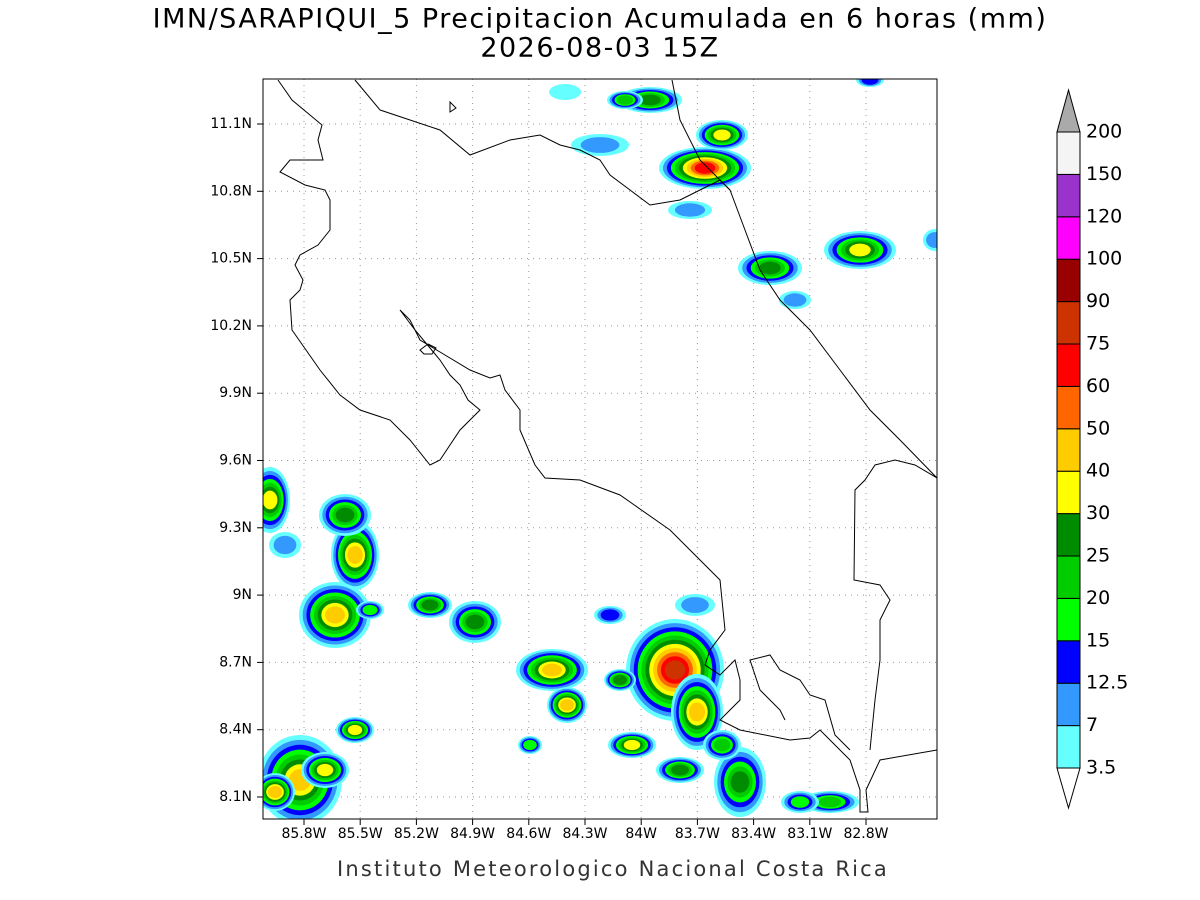  I want to click on colorbar-label: 12.5, so click(1107, 683).